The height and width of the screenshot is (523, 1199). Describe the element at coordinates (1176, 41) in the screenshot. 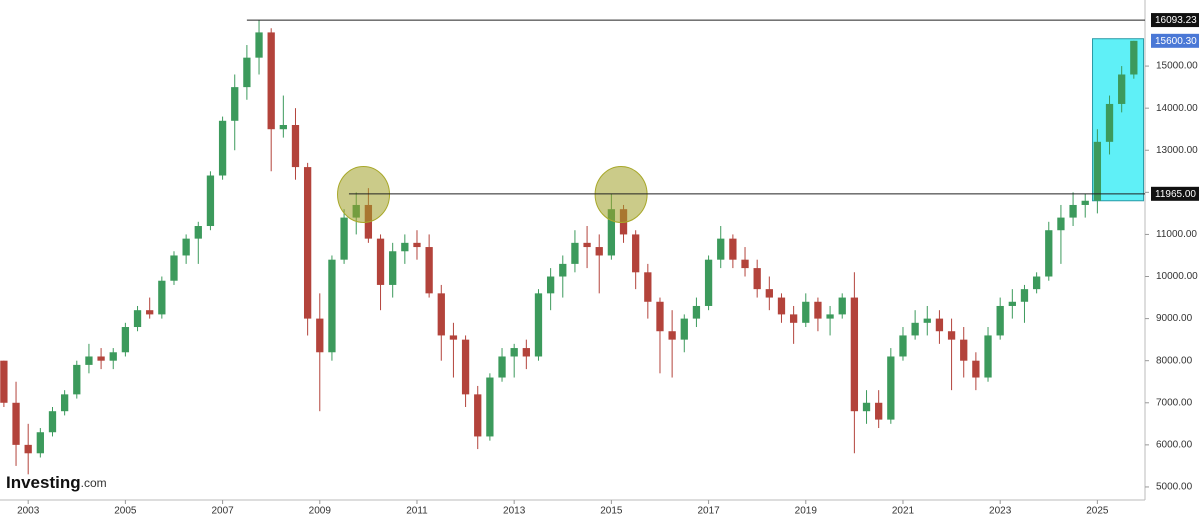

I see `last-price-label: 15600.30` at that location.